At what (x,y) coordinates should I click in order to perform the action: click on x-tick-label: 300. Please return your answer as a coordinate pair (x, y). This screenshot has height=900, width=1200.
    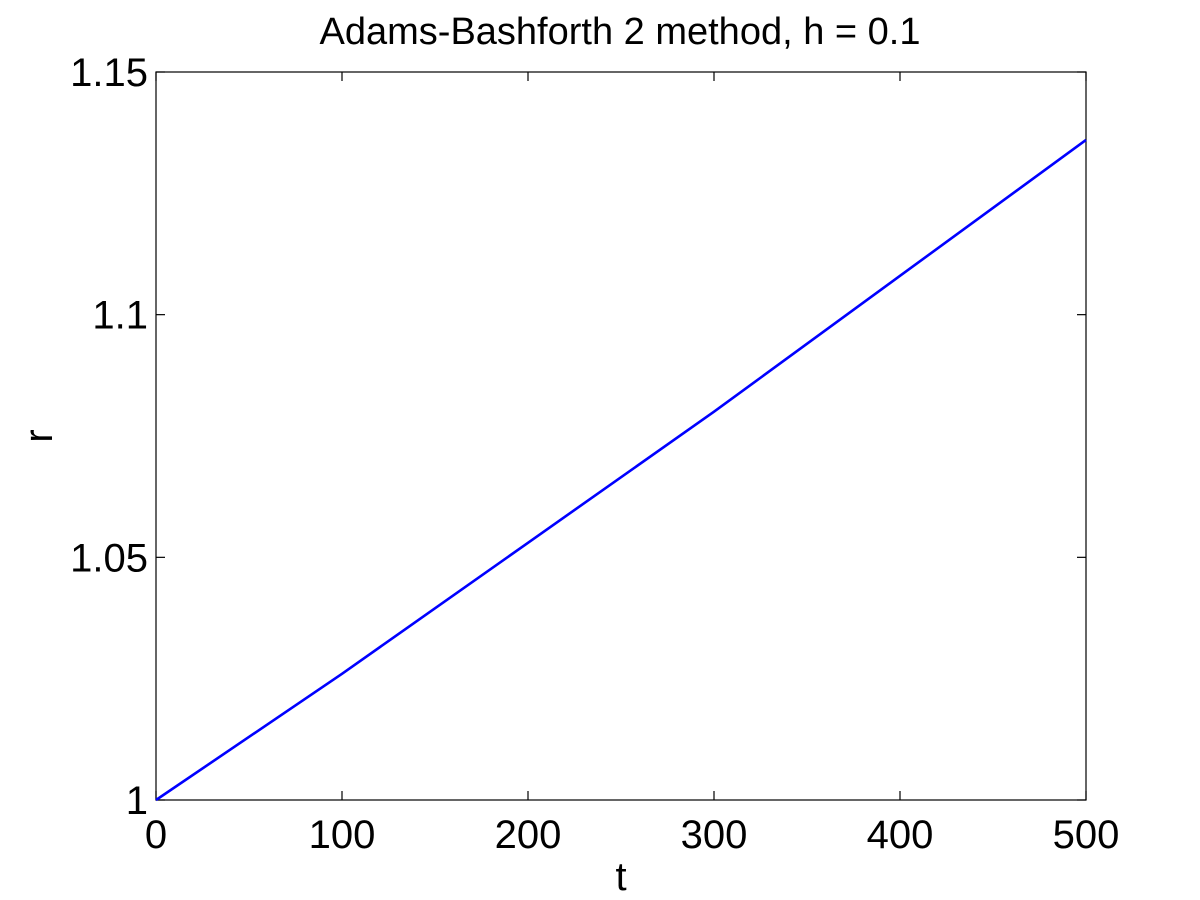
    Looking at the image, I should click on (714, 835).